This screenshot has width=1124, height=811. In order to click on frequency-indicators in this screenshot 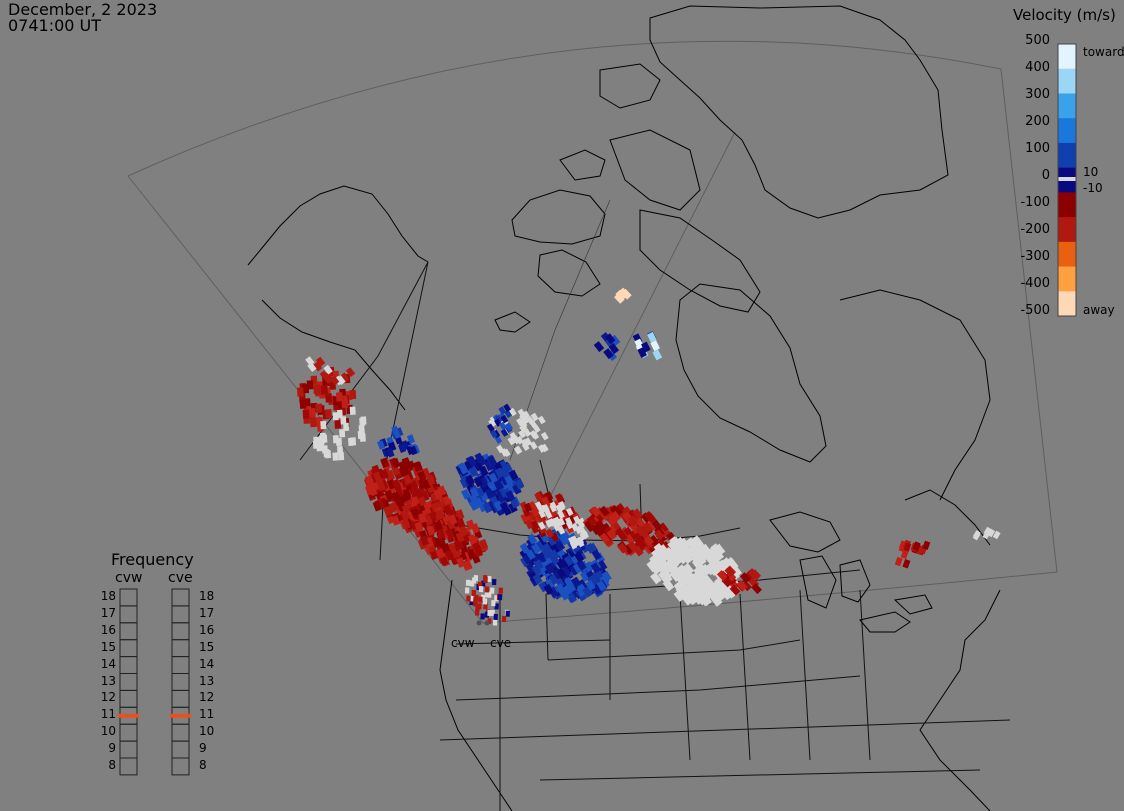, I will do `click(154, 682)`.